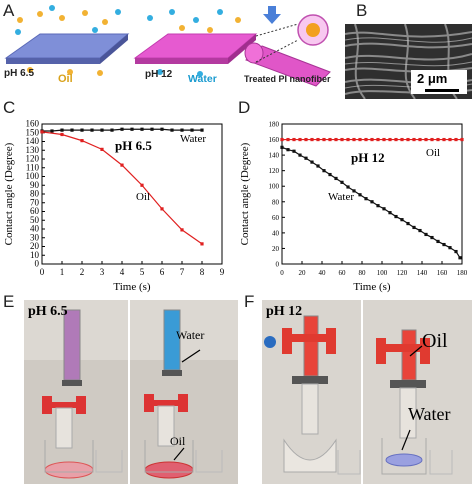 This screenshot has height=486, width=474. Describe the element at coordinates (442, 90) in the screenshot. I see `scale-bar` at that location.